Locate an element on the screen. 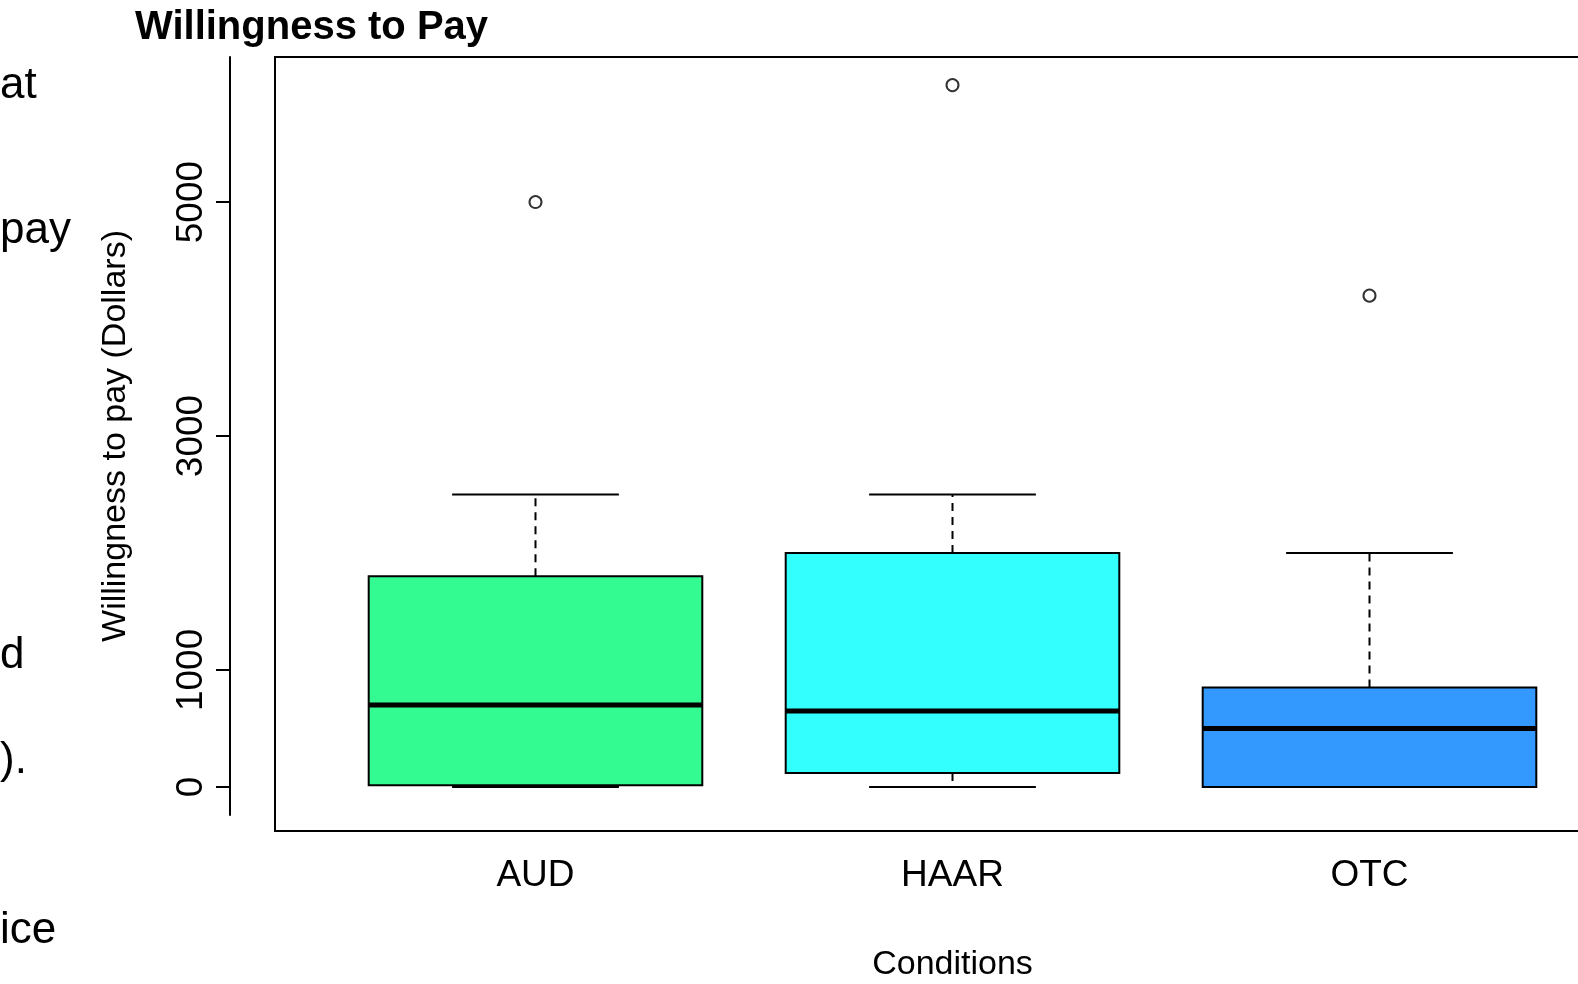  y-axis-title: Willingness to pay (Dollars) is located at coordinates (113, 436).